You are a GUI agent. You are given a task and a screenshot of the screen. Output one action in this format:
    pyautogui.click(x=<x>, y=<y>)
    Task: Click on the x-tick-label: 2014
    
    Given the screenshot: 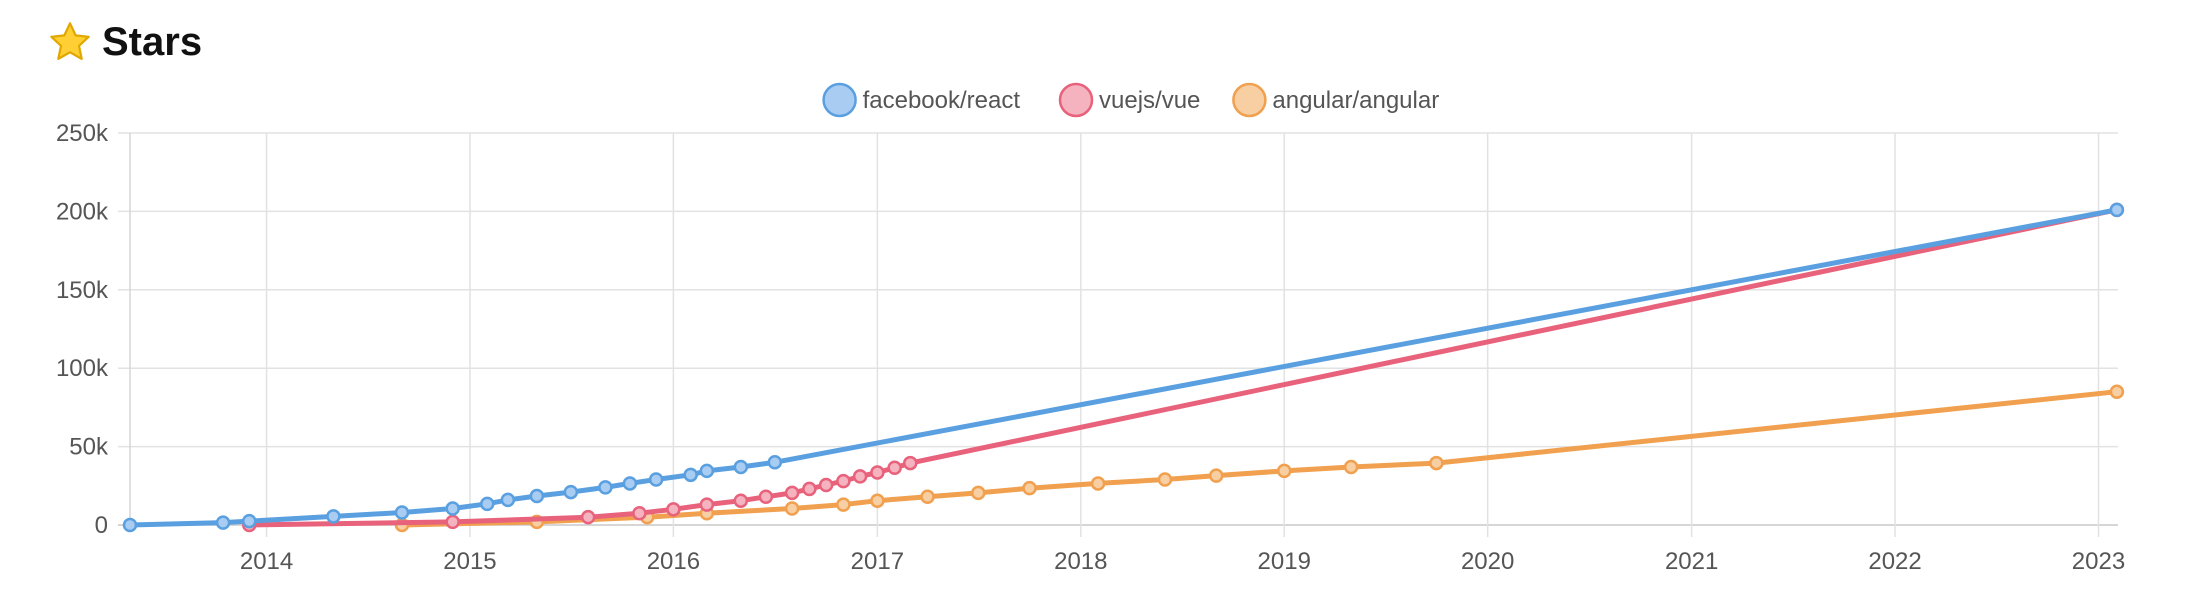 What is the action you would take?
    pyautogui.click(x=266, y=561)
    